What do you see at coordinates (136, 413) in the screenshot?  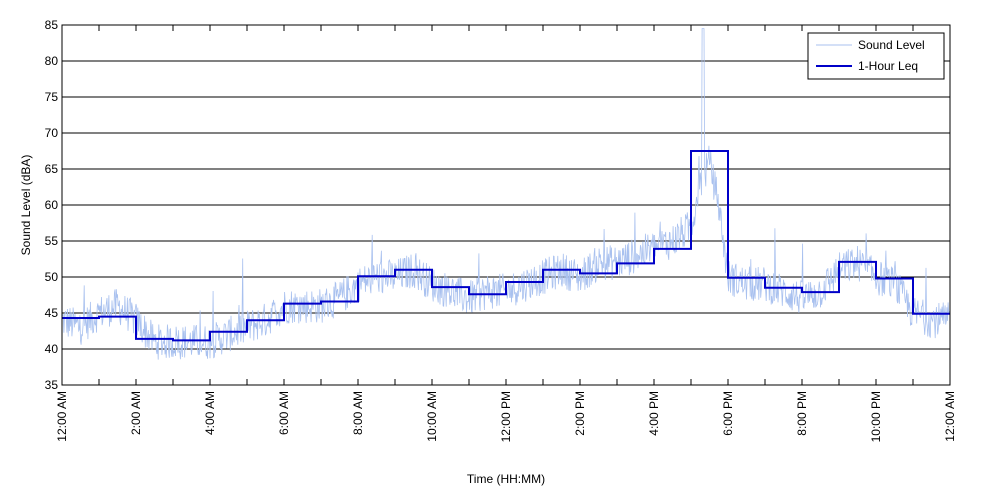 I see `x-tick-label: 2:00 AM` at bounding box center [136, 413].